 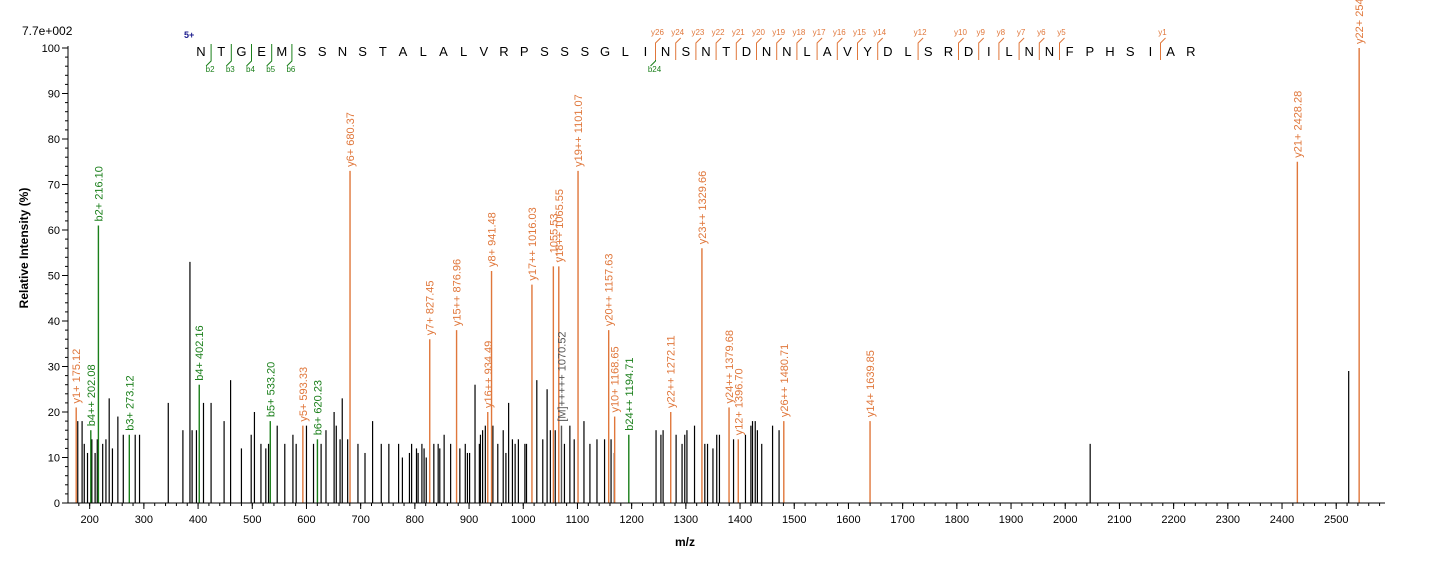 What do you see at coordinates (1336, 520) in the screenshot?
I see `x-tick-label: 2500` at bounding box center [1336, 520].